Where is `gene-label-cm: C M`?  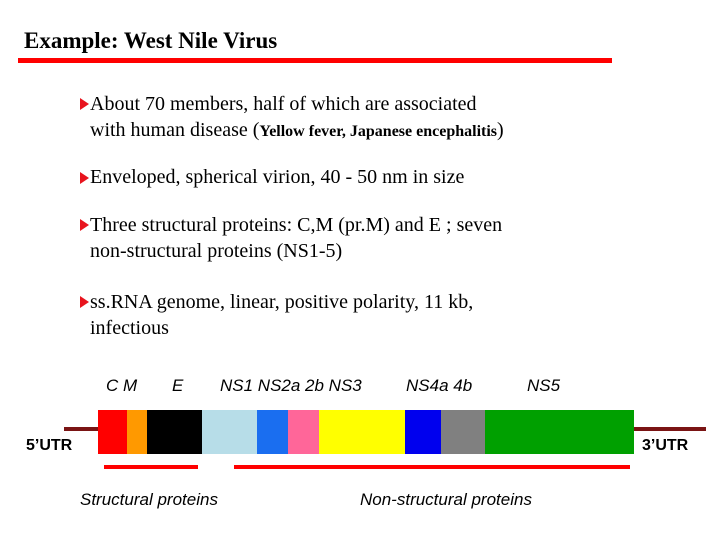 gene-label-cm: C M is located at coordinates (122, 385).